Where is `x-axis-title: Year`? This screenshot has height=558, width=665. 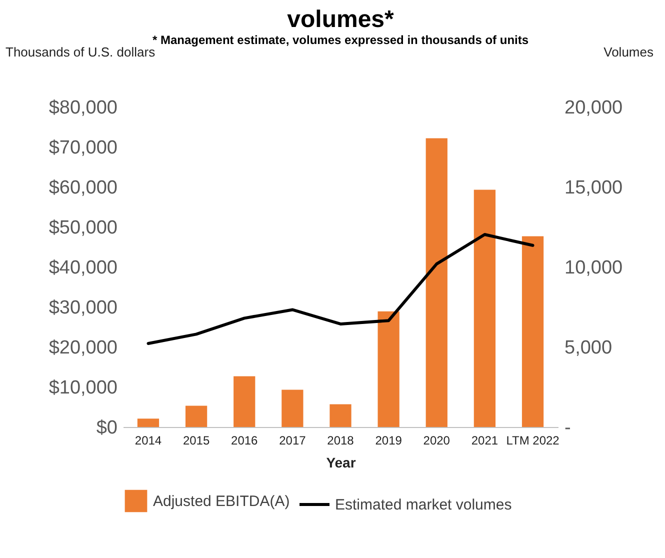
x-axis-title: Year is located at coordinates (341, 462).